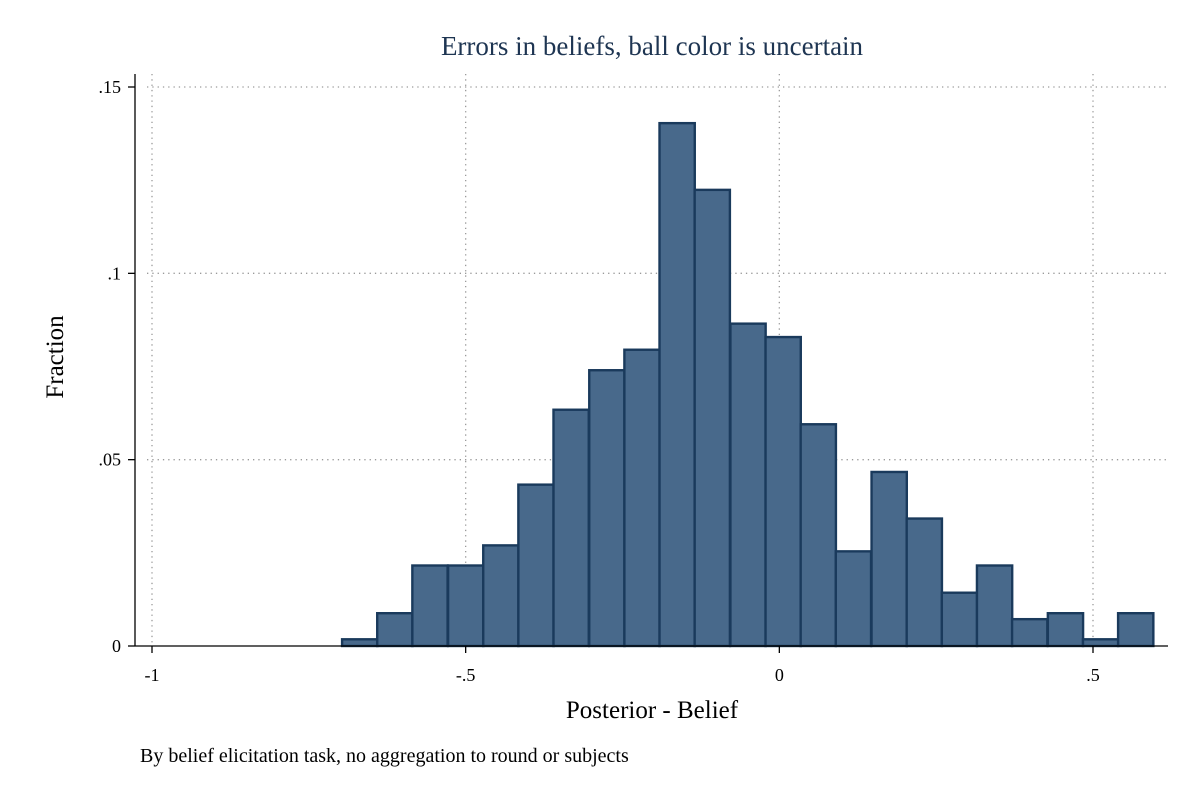 Image resolution: width=1200 pixels, height=805 pixels. Describe the element at coordinates (152, 675) in the screenshot. I see `x-tick-label: -1` at that location.